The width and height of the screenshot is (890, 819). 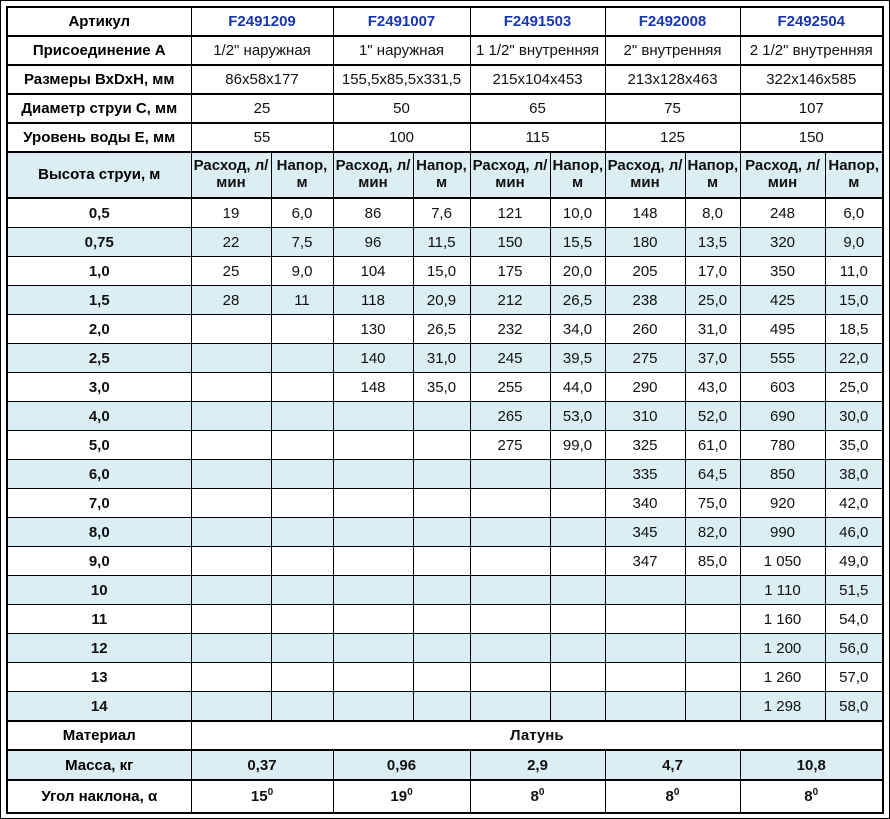 I want to click on jet-height-cell: 7,0, so click(x=99, y=503).